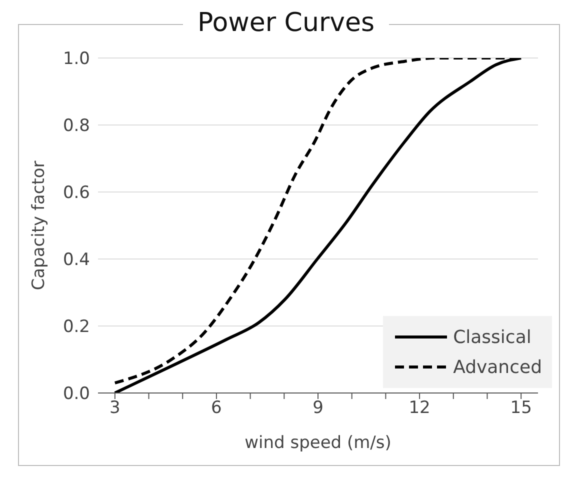 The width and height of the screenshot is (574, 487). I want to click on legend-label: Advanced, so click(497, 367).